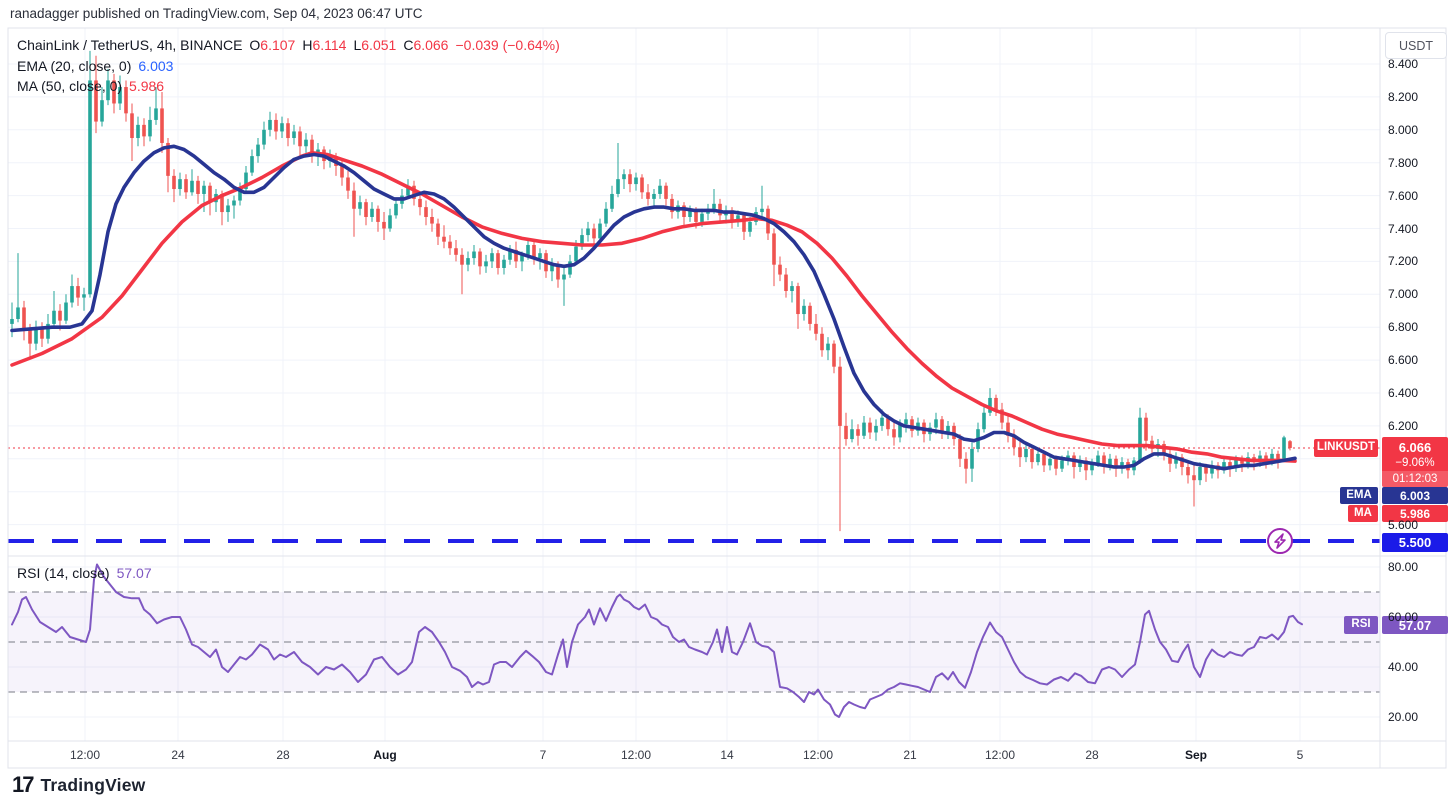 This screenshot has height=806, width=1454. What do you see at coordinates (70, 86) in the screenshot?
I see `ma-title: MA (50, close, 0)` at bounding box center [70, 86].